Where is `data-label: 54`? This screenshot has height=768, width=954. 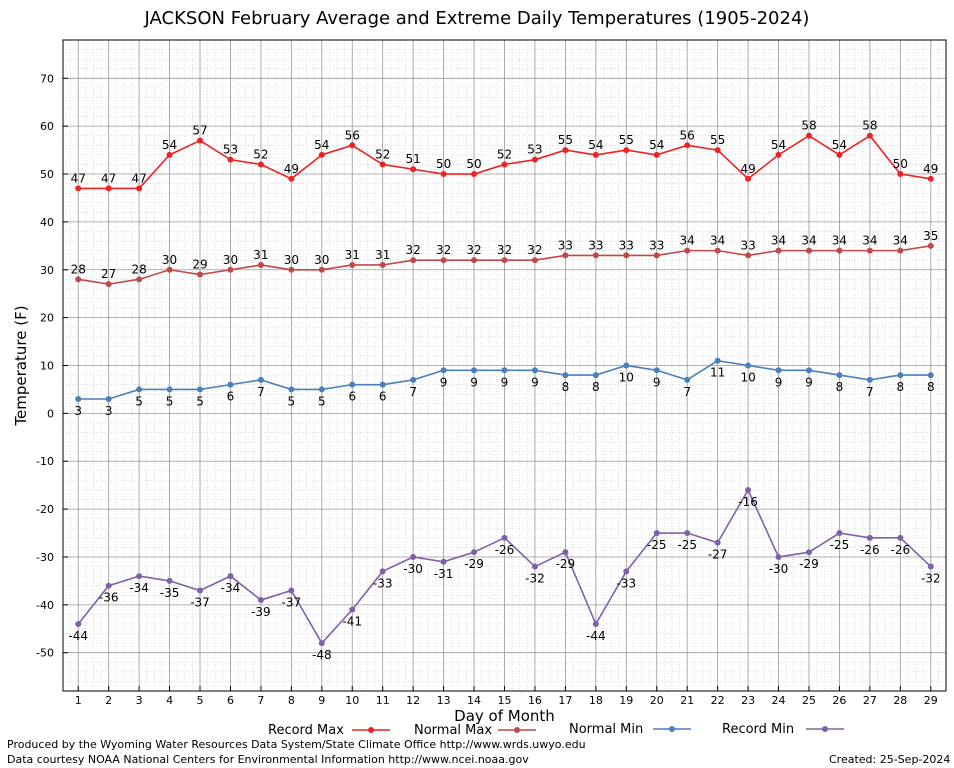
data-label: 54 is located at coordinates (656, 145).